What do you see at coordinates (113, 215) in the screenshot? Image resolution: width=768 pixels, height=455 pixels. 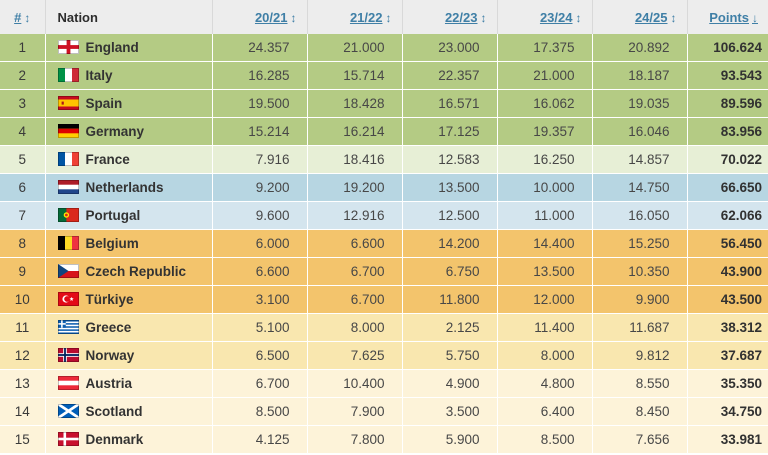 I see `nation-name: Portugal` at bounding box center [113, 215].